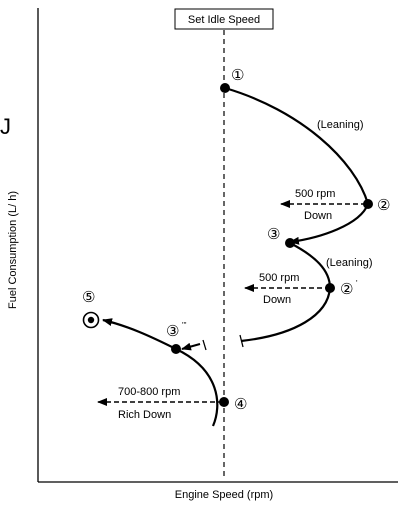  I want to click on point-3-triple-label: ③, so click(172, 331).